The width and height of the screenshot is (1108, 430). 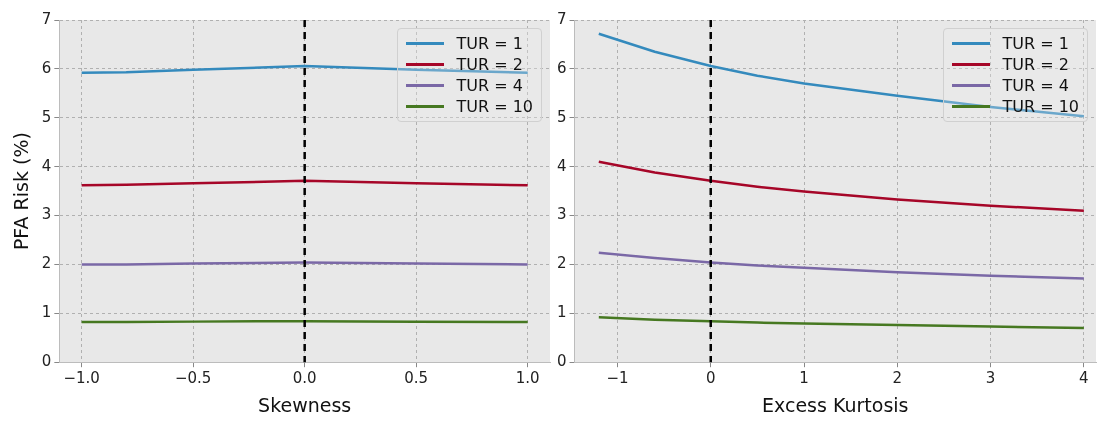 What do you see at coordinates (21, 191) in the screenshot?
I see `y-axis-title: PFA Risk (%)` at bounding box center [21, 191].